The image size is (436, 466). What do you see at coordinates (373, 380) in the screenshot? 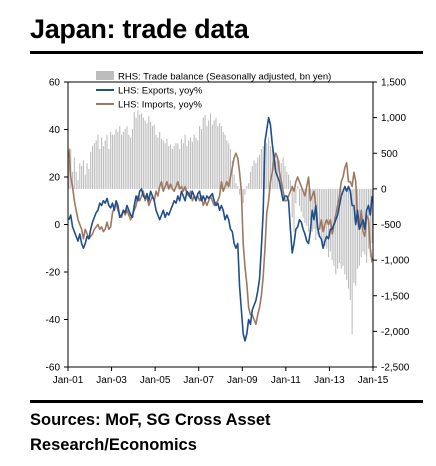
I see `x-axis-tick-label: Jan-15` at bounding box center [373, 380].